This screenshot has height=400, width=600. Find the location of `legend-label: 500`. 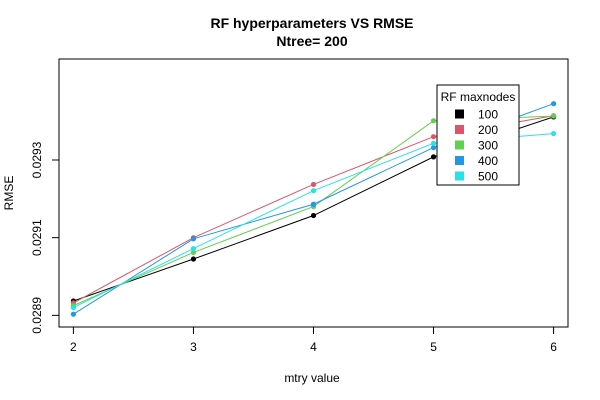

legend-label: 500 is located at coordinates (488, 177).